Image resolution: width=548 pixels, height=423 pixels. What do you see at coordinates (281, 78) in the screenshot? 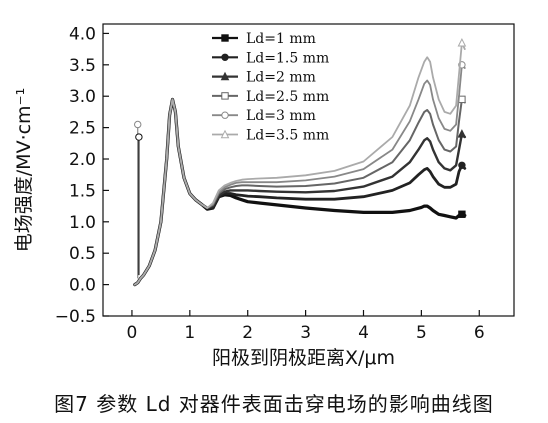
I see `legend-label: Ld=2 mm` at bounding box center [281, 78].